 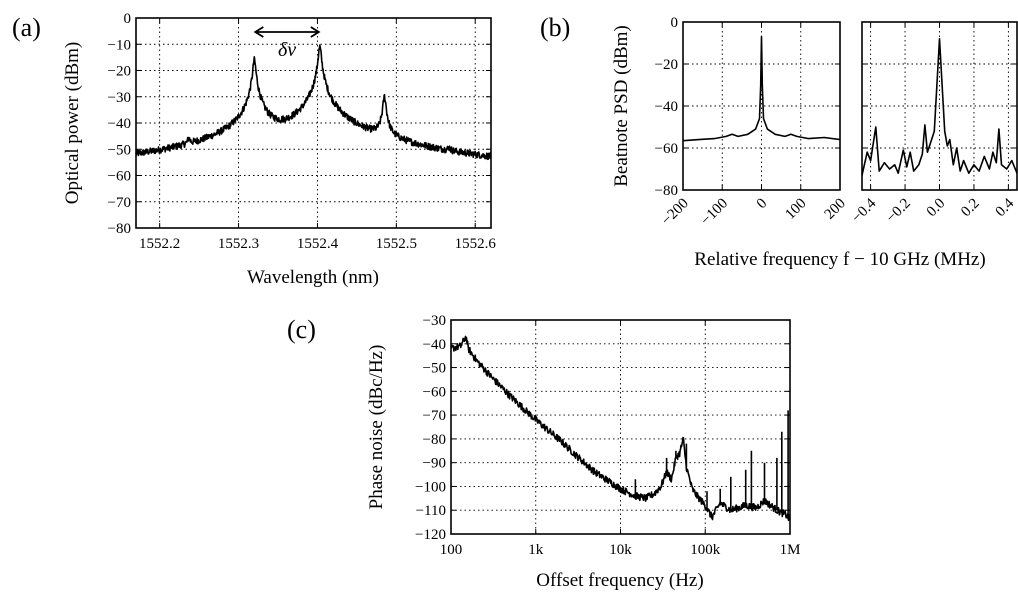 I want to click on x-axis-label-a: Wavelength (nm), so click(x=313, y=277).